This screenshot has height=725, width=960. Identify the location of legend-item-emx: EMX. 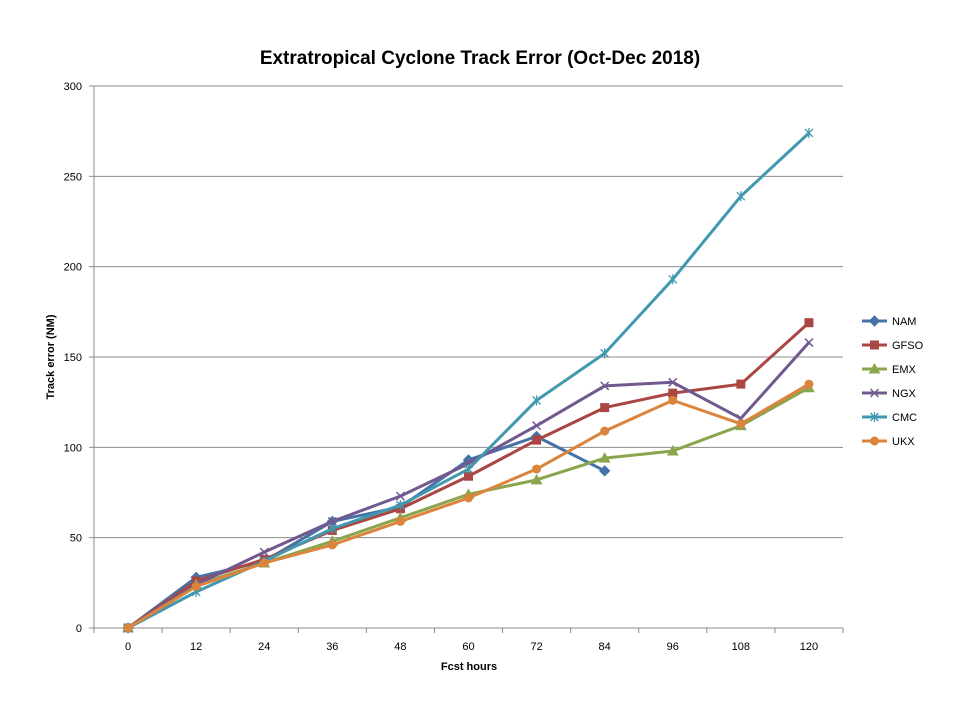
(889, 369).